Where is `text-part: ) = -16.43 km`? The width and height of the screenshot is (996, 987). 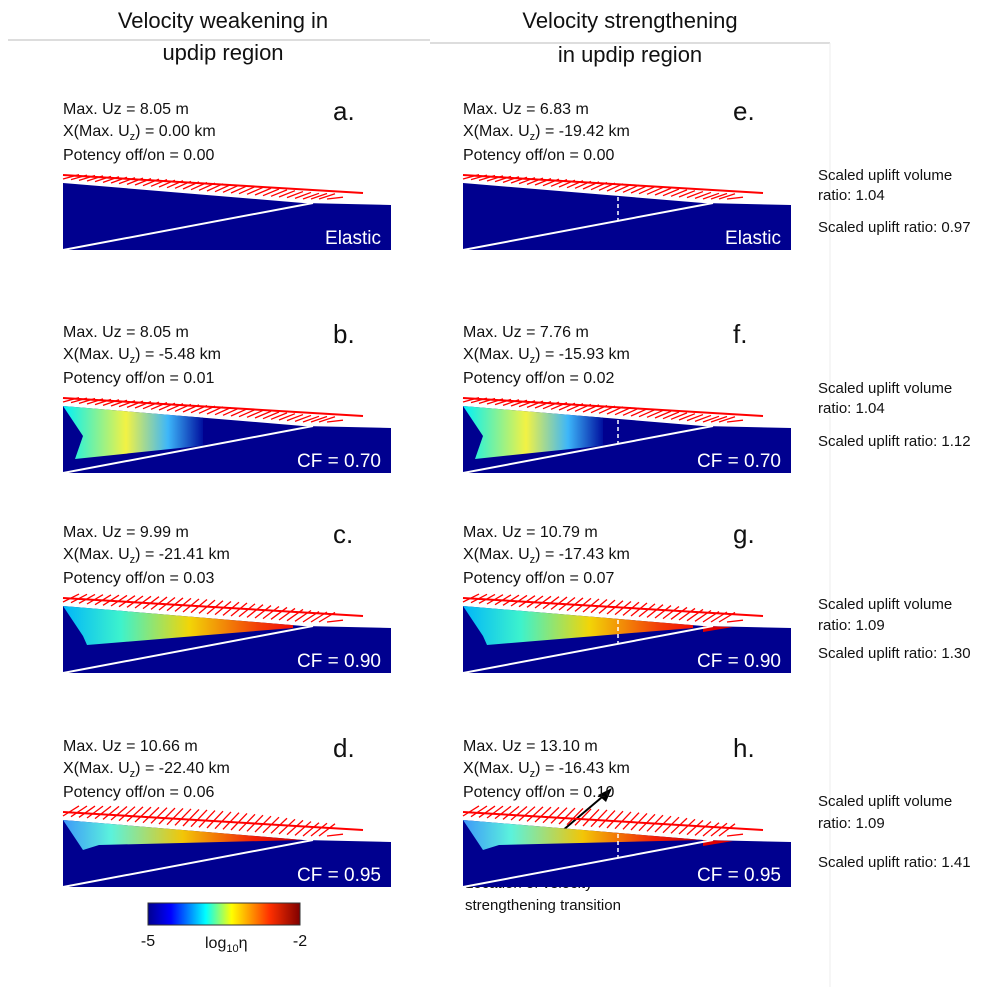 text-part: ) = -16.43 km is located at coordinates (582, 768).